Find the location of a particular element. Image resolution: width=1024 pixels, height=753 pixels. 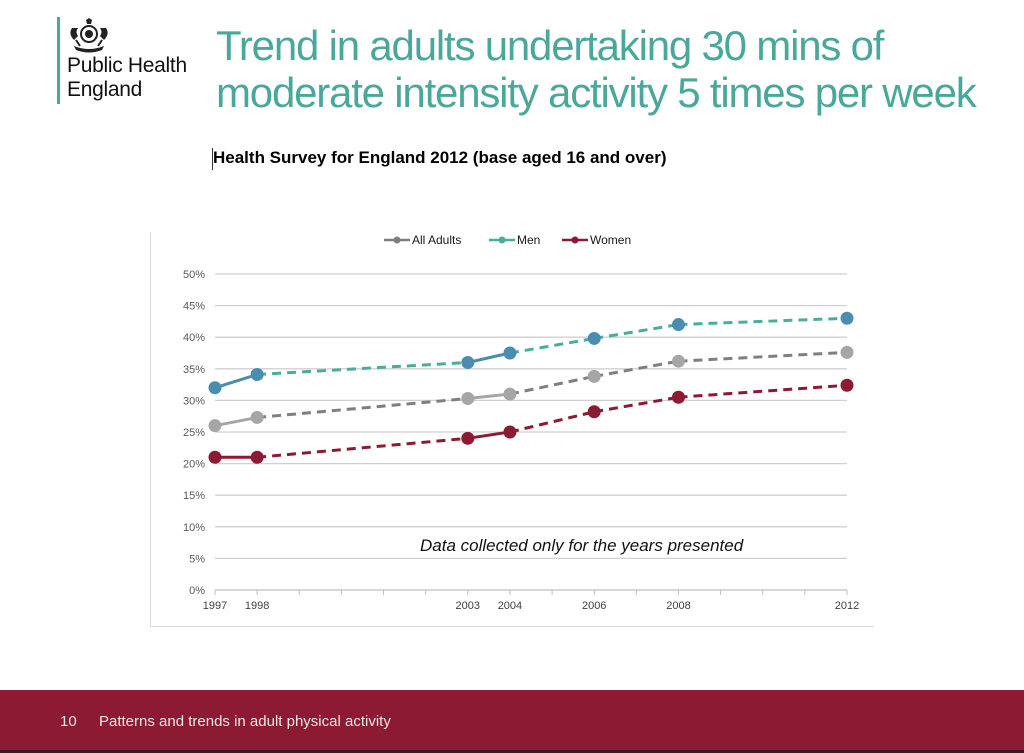

logo-accent-bar is located at coordinates (58, 60).